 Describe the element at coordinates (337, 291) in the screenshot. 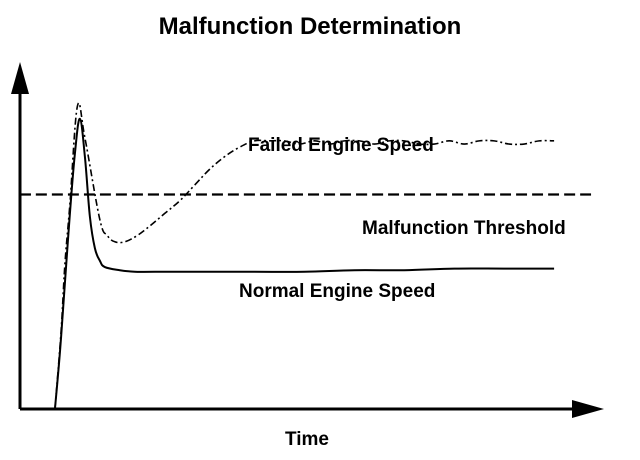

I see `normal-engine-speed-label: Normal Engine Speed` at that location.